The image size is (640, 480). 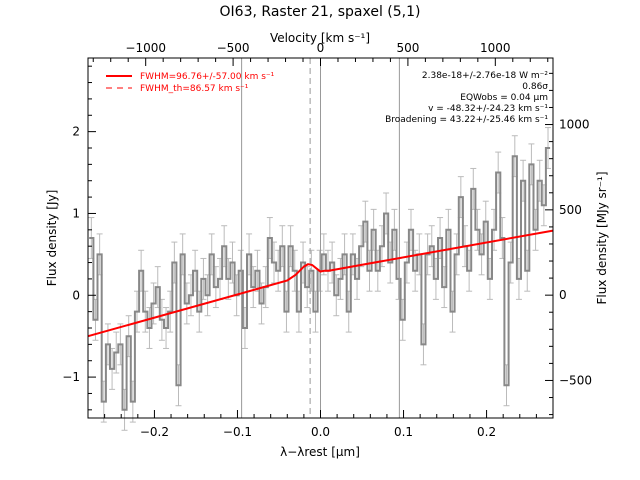 I want to click on x2-tick-label: 0, so click(x=321, y=48).